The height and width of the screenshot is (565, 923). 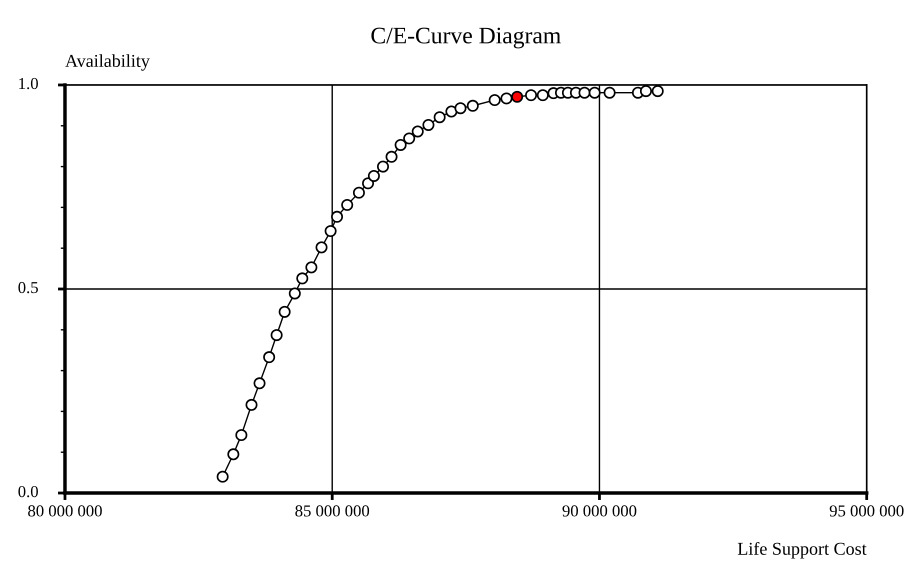 I want to click on y-axis-title: Availability, so click(x=107, y=62).